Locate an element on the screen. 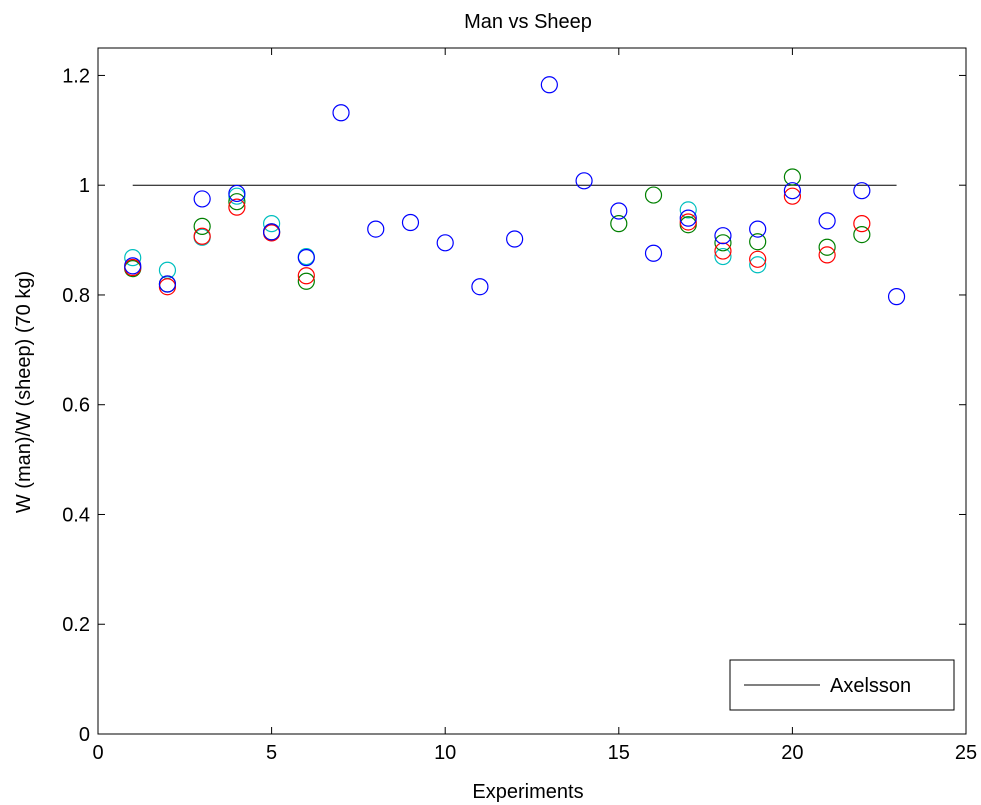 The image size is (981, 805). y-tick-label: 1 is located at coordinates (84, 186).